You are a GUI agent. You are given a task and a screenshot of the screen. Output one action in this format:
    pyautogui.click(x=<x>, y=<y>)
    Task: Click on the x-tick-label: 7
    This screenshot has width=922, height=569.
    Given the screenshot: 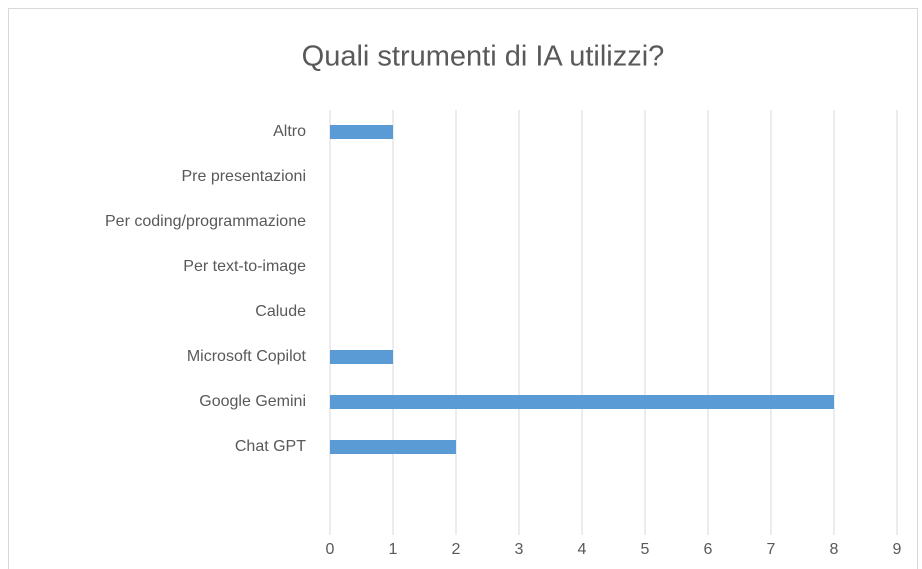 What is the action you would take?
    pyautogui.click(x=771, y=549)
    